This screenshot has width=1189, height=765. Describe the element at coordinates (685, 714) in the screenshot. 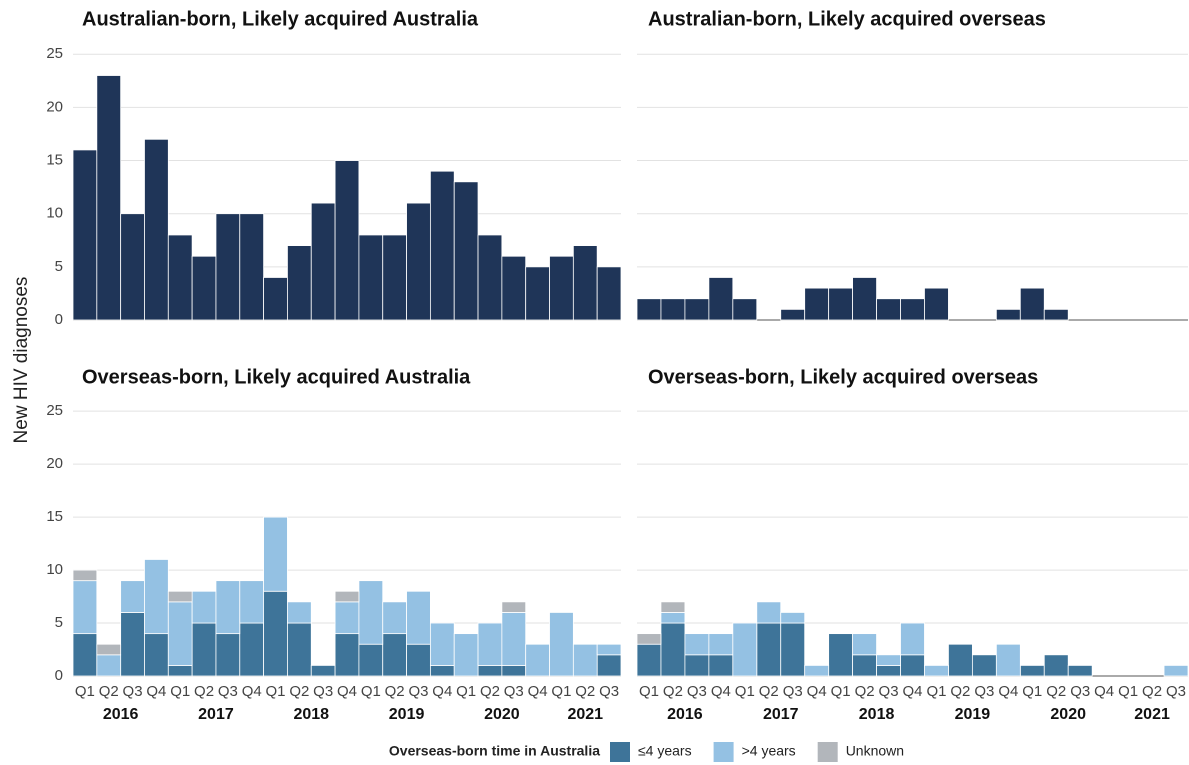

I see `x-year-label: 2016` at that location.